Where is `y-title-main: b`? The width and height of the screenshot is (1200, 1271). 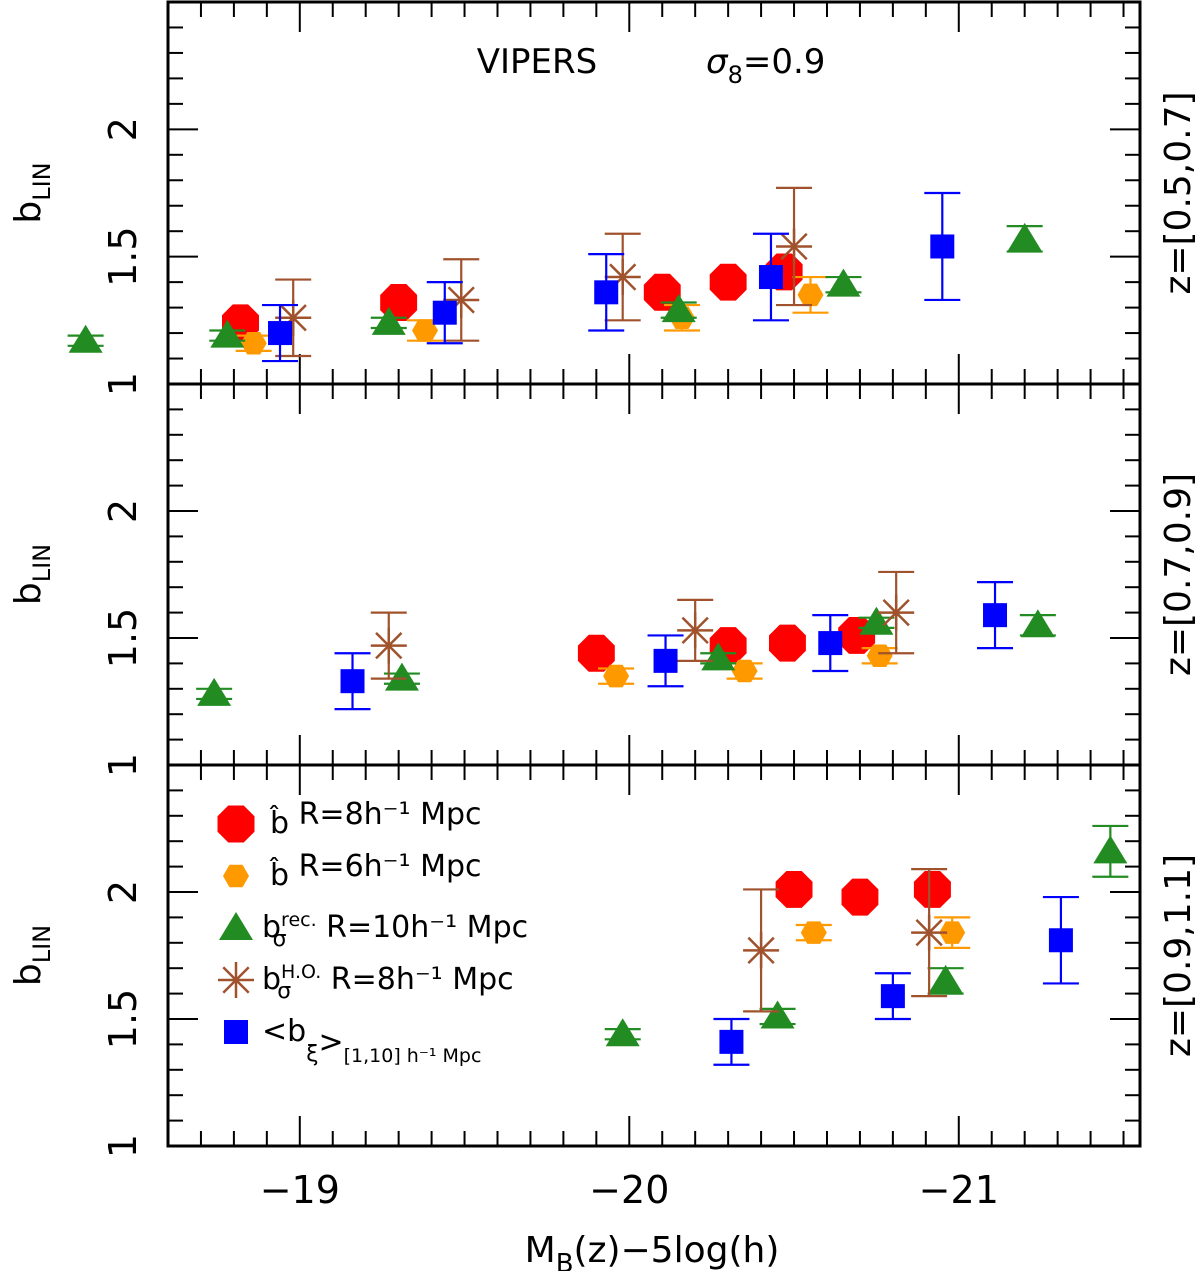
y-title-main: b is located at coordinates (28, 974).